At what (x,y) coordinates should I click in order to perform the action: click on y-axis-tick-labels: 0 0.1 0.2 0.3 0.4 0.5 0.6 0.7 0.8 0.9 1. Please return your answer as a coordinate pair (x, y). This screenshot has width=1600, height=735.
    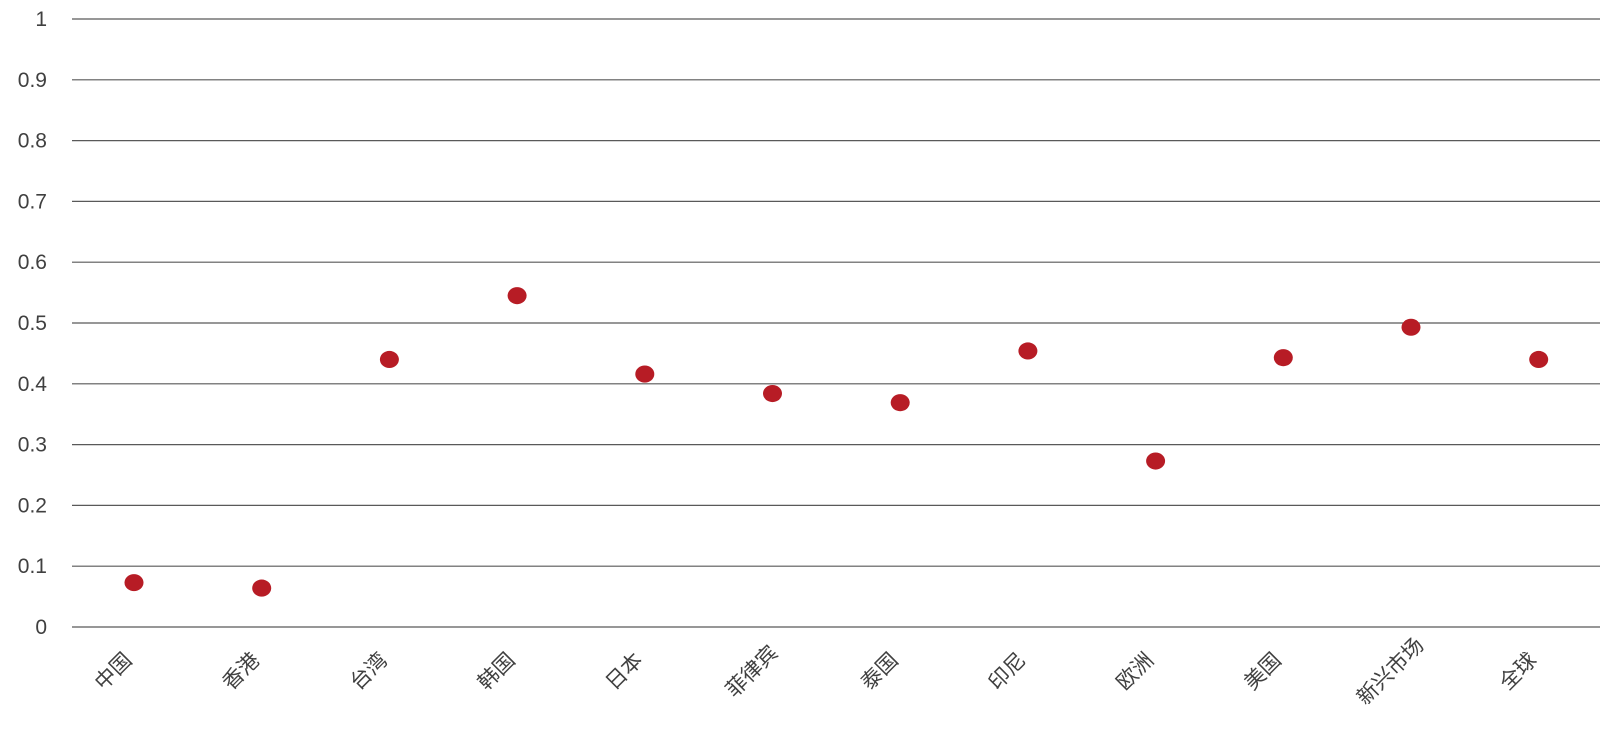
    Looking at the image, I should click on (33, 323).